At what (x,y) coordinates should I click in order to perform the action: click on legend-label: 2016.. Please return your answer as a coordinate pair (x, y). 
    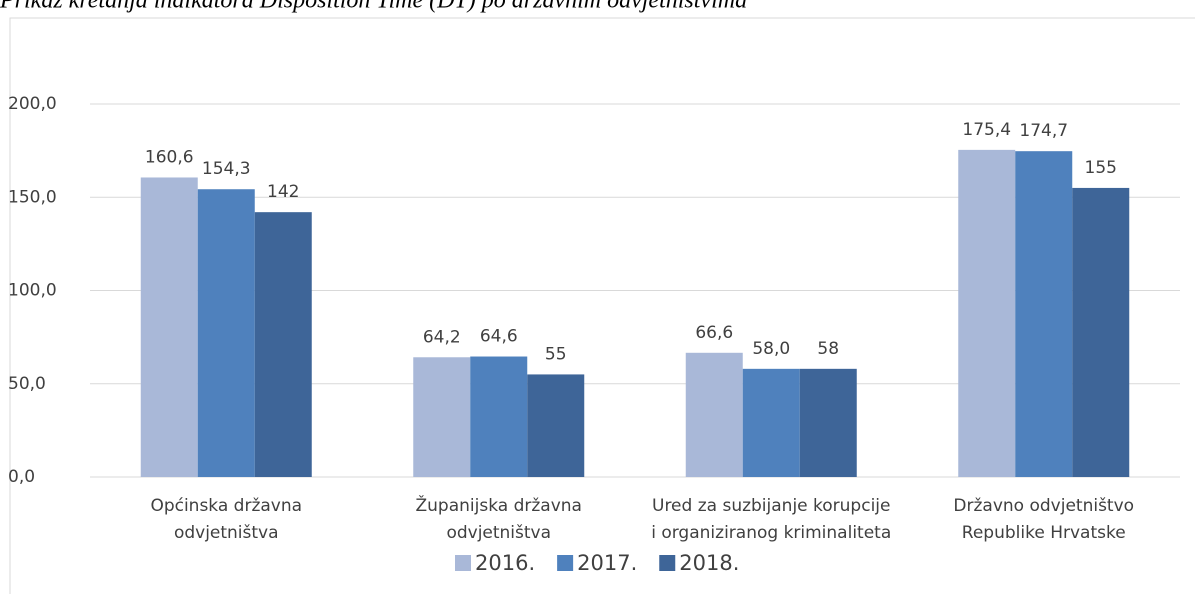
    Looking at the image, I should click on (505, 563).